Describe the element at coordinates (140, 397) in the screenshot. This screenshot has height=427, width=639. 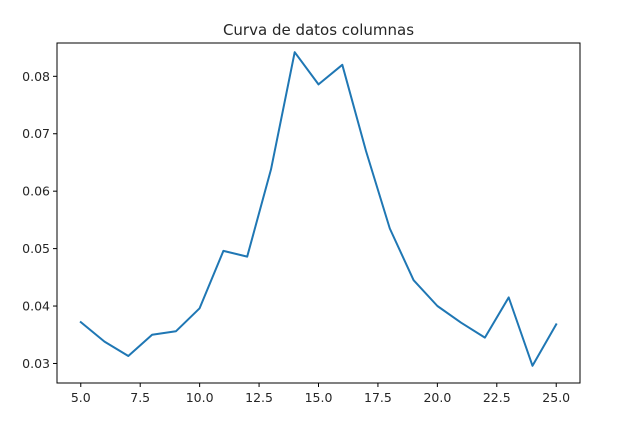
I see `x-tick-label: 7.5` at that location.